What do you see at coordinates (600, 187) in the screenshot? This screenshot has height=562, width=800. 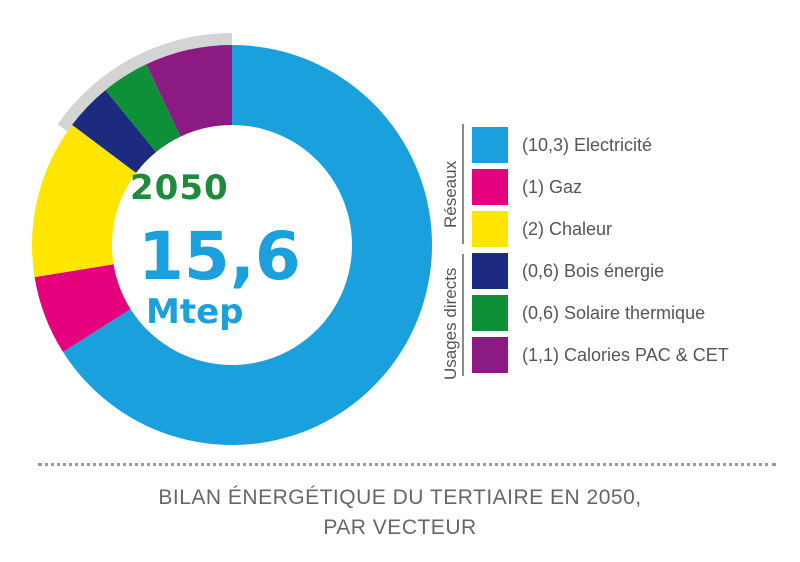 I see `legend-item: (1) Gaz` at bounding box center [600, 187].